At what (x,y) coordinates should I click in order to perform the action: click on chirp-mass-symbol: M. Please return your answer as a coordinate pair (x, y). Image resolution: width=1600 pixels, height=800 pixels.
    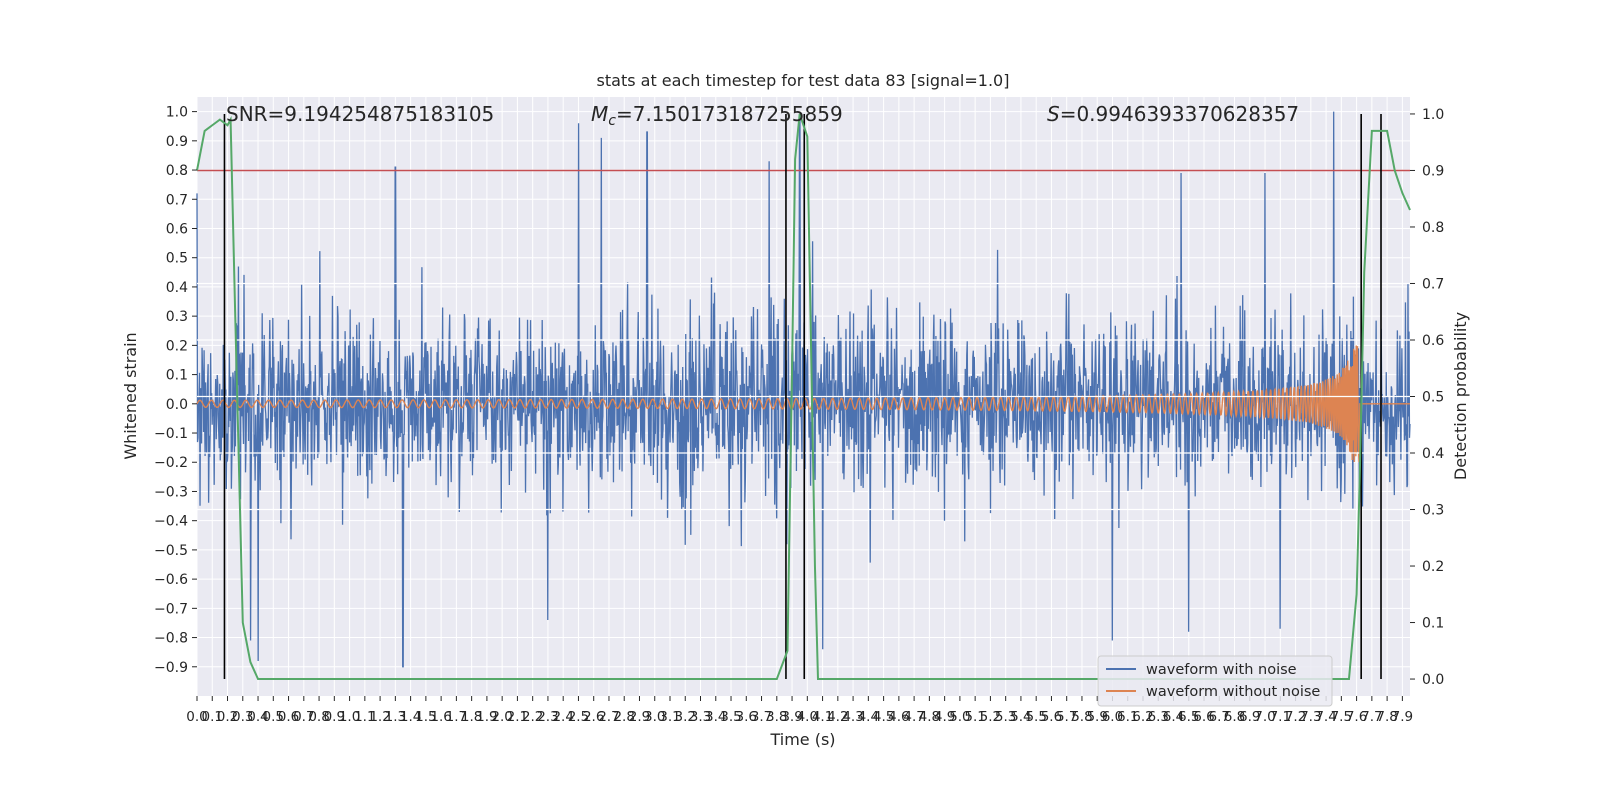
    Looking at the image, I should click on (599, 114).